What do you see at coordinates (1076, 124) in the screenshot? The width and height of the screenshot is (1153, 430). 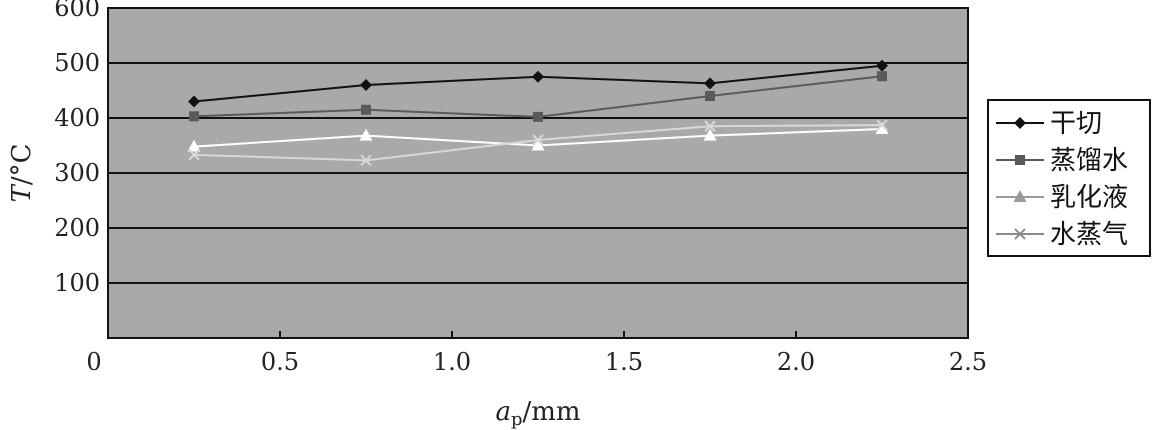 I see `legend-label: 干切` at bounding box center [1076, 124].